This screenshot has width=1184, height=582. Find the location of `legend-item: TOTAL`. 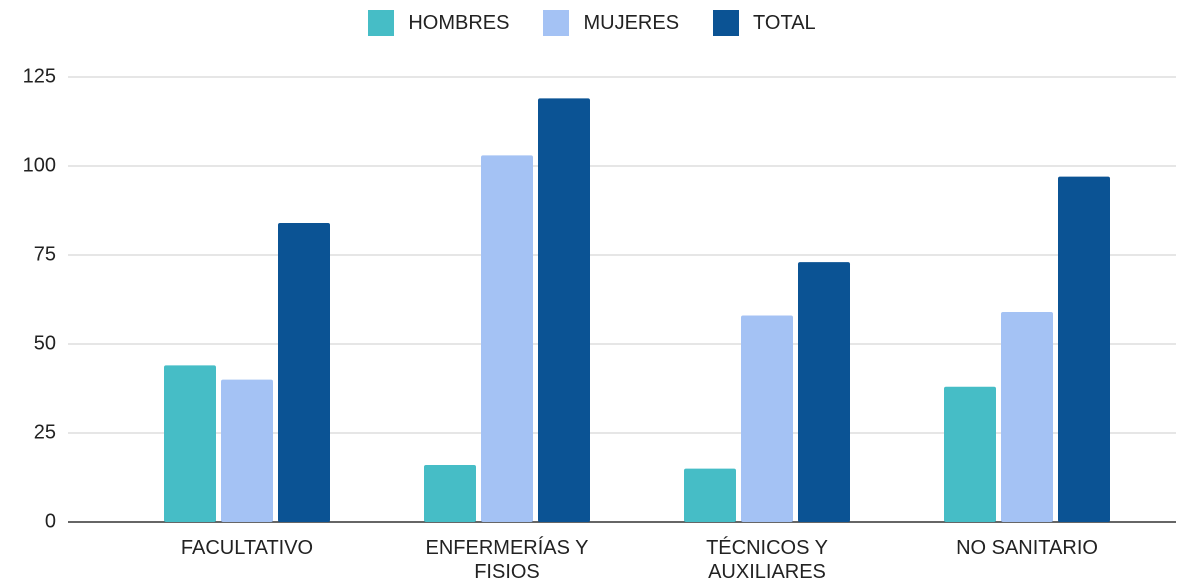

legend-item: TOTAL is located at coordinates (764, 23).